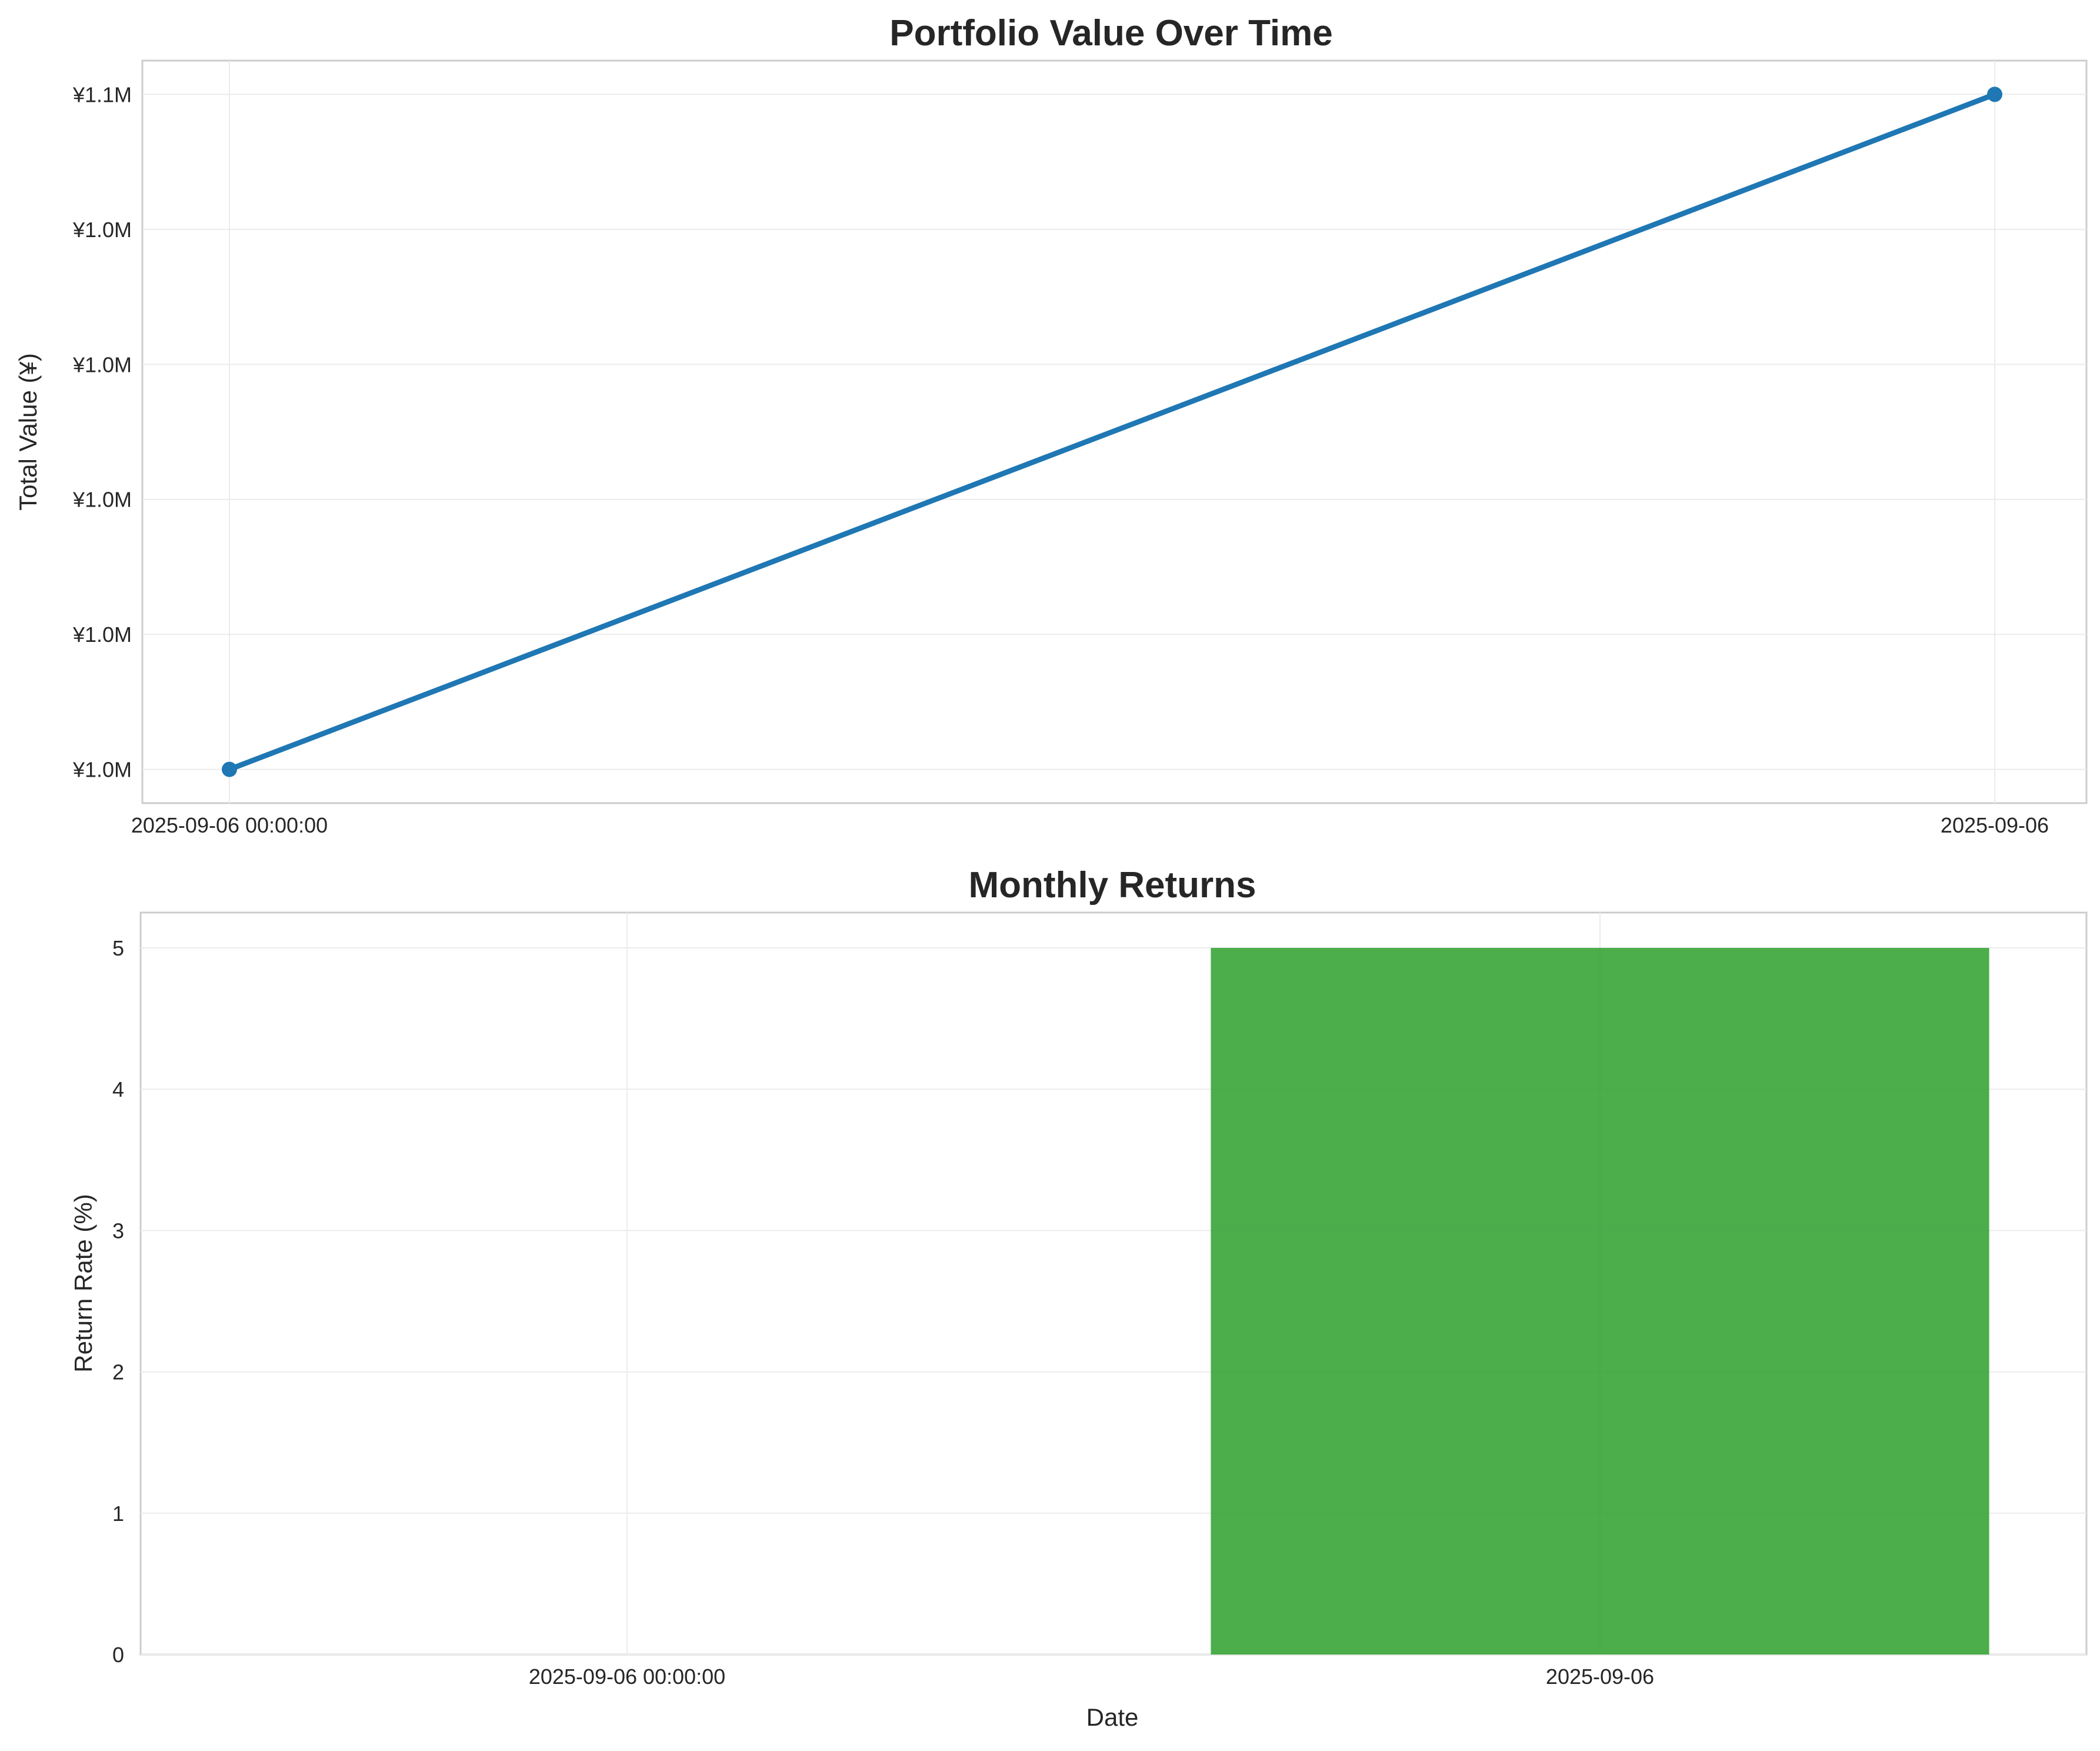 The height and width of the screenshot is (1751, 2100). I want to click on monthly-returns-bars, so click(1600, 1301).